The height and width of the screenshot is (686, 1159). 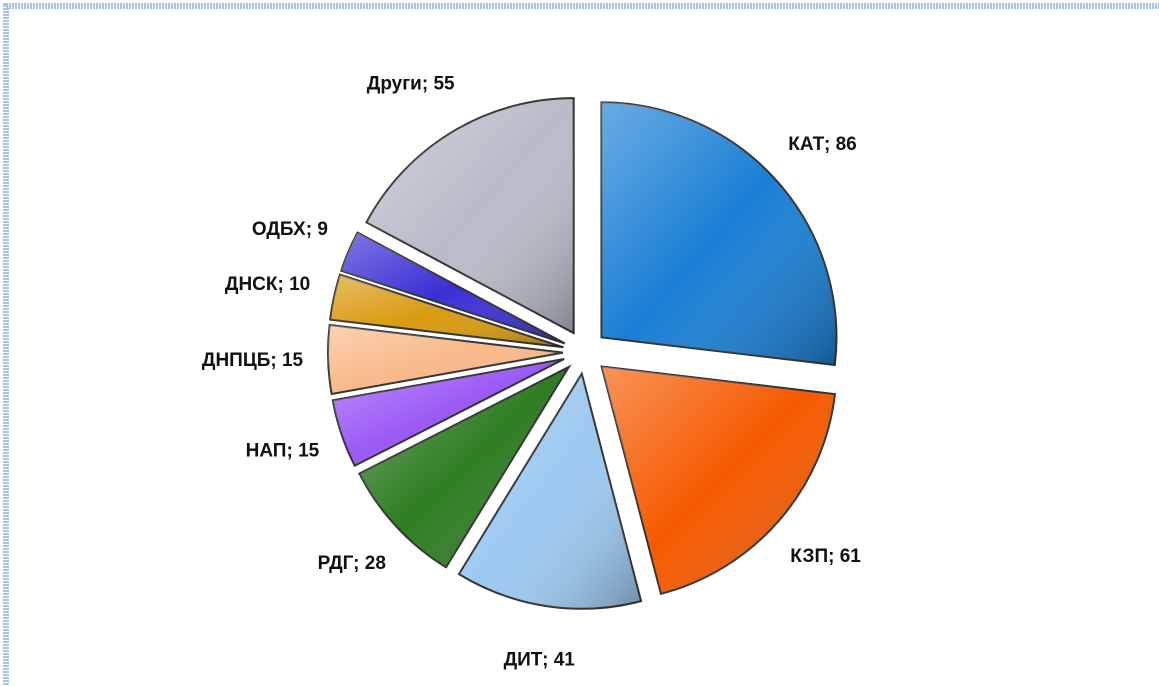 What do you see at coordinates (394, 83) in the screenshot?
I see `label-category: Други` at bounding box center [394, 83].